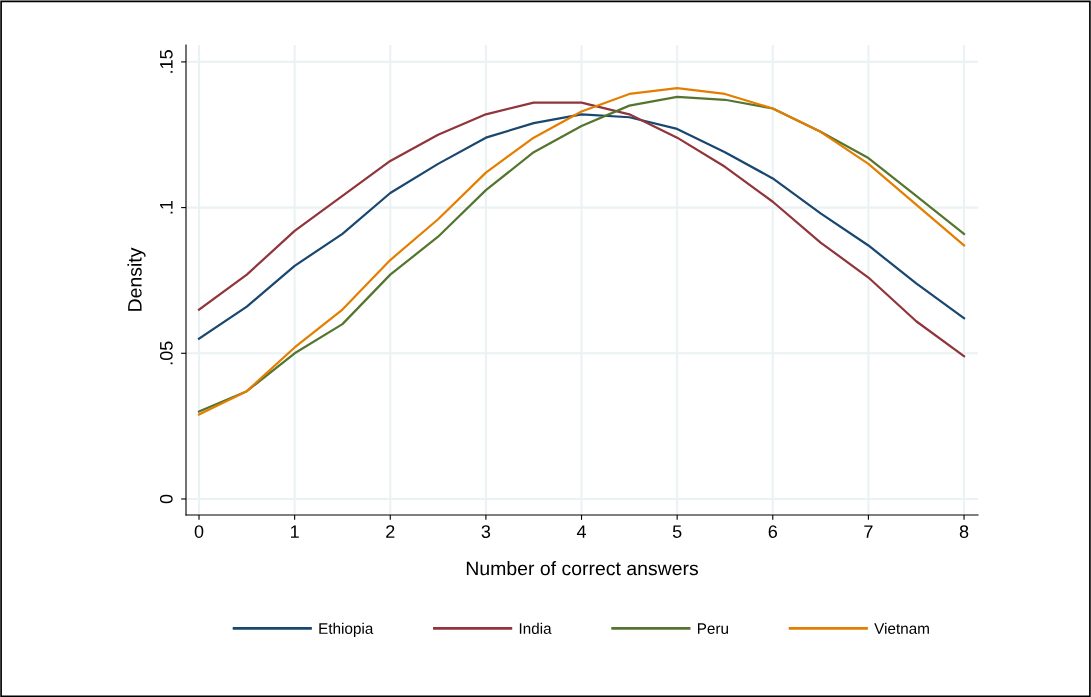  Describe the element at coordinates (166, 353) in the screenshot. I see `y-tick-label: .05` at that location.